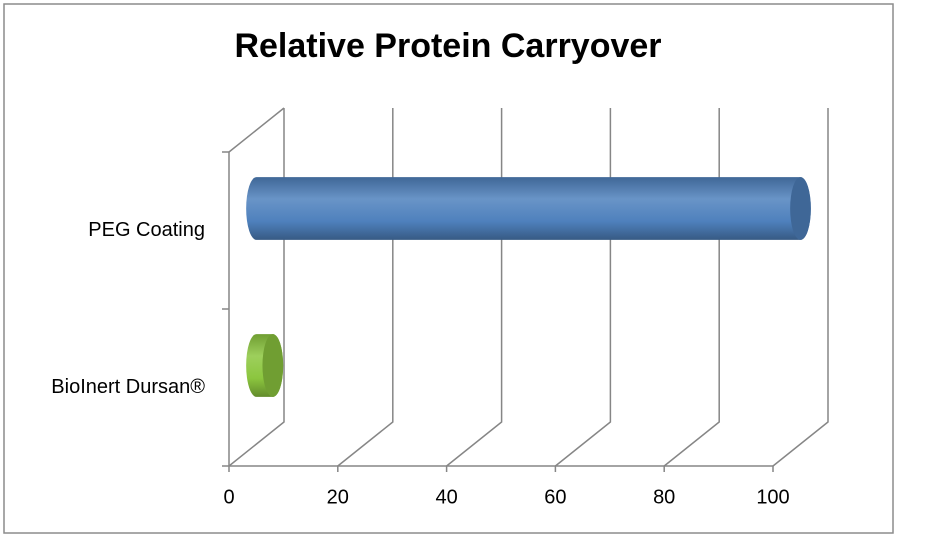 The height and width of the screenshot is (547, 938). I want to click on x-tick-label: 100, so click(772, 497).